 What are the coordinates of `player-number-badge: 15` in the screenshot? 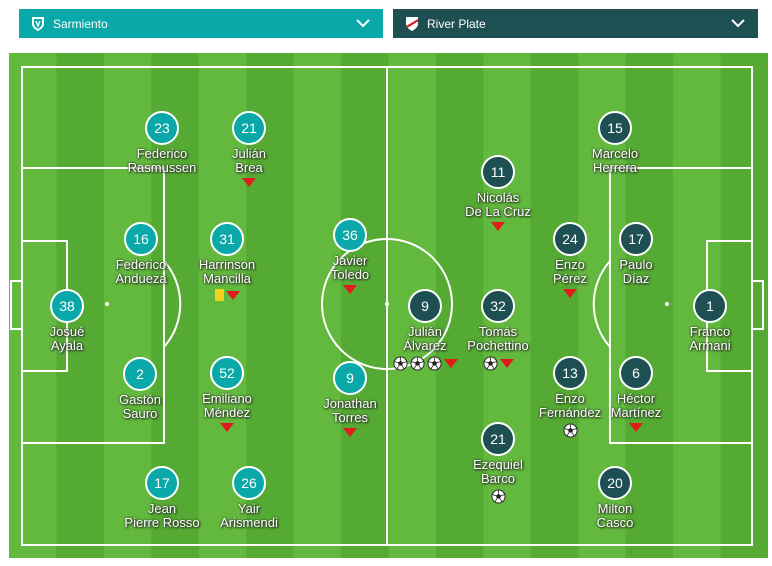 It's located at (615, 128).